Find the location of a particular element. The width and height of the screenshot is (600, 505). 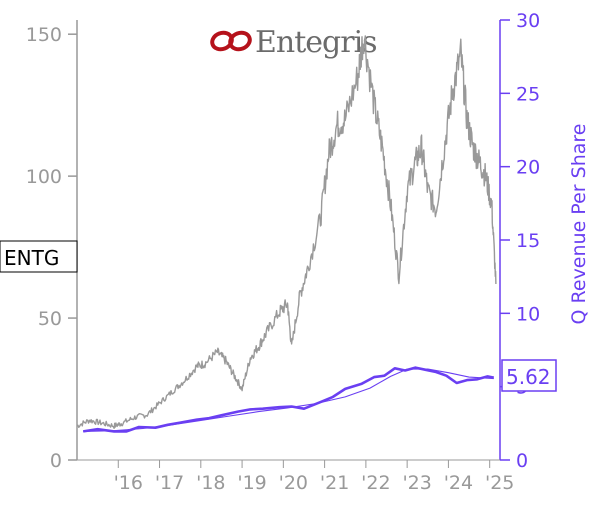

logo-ring-right is located at coordinates (240, 41).